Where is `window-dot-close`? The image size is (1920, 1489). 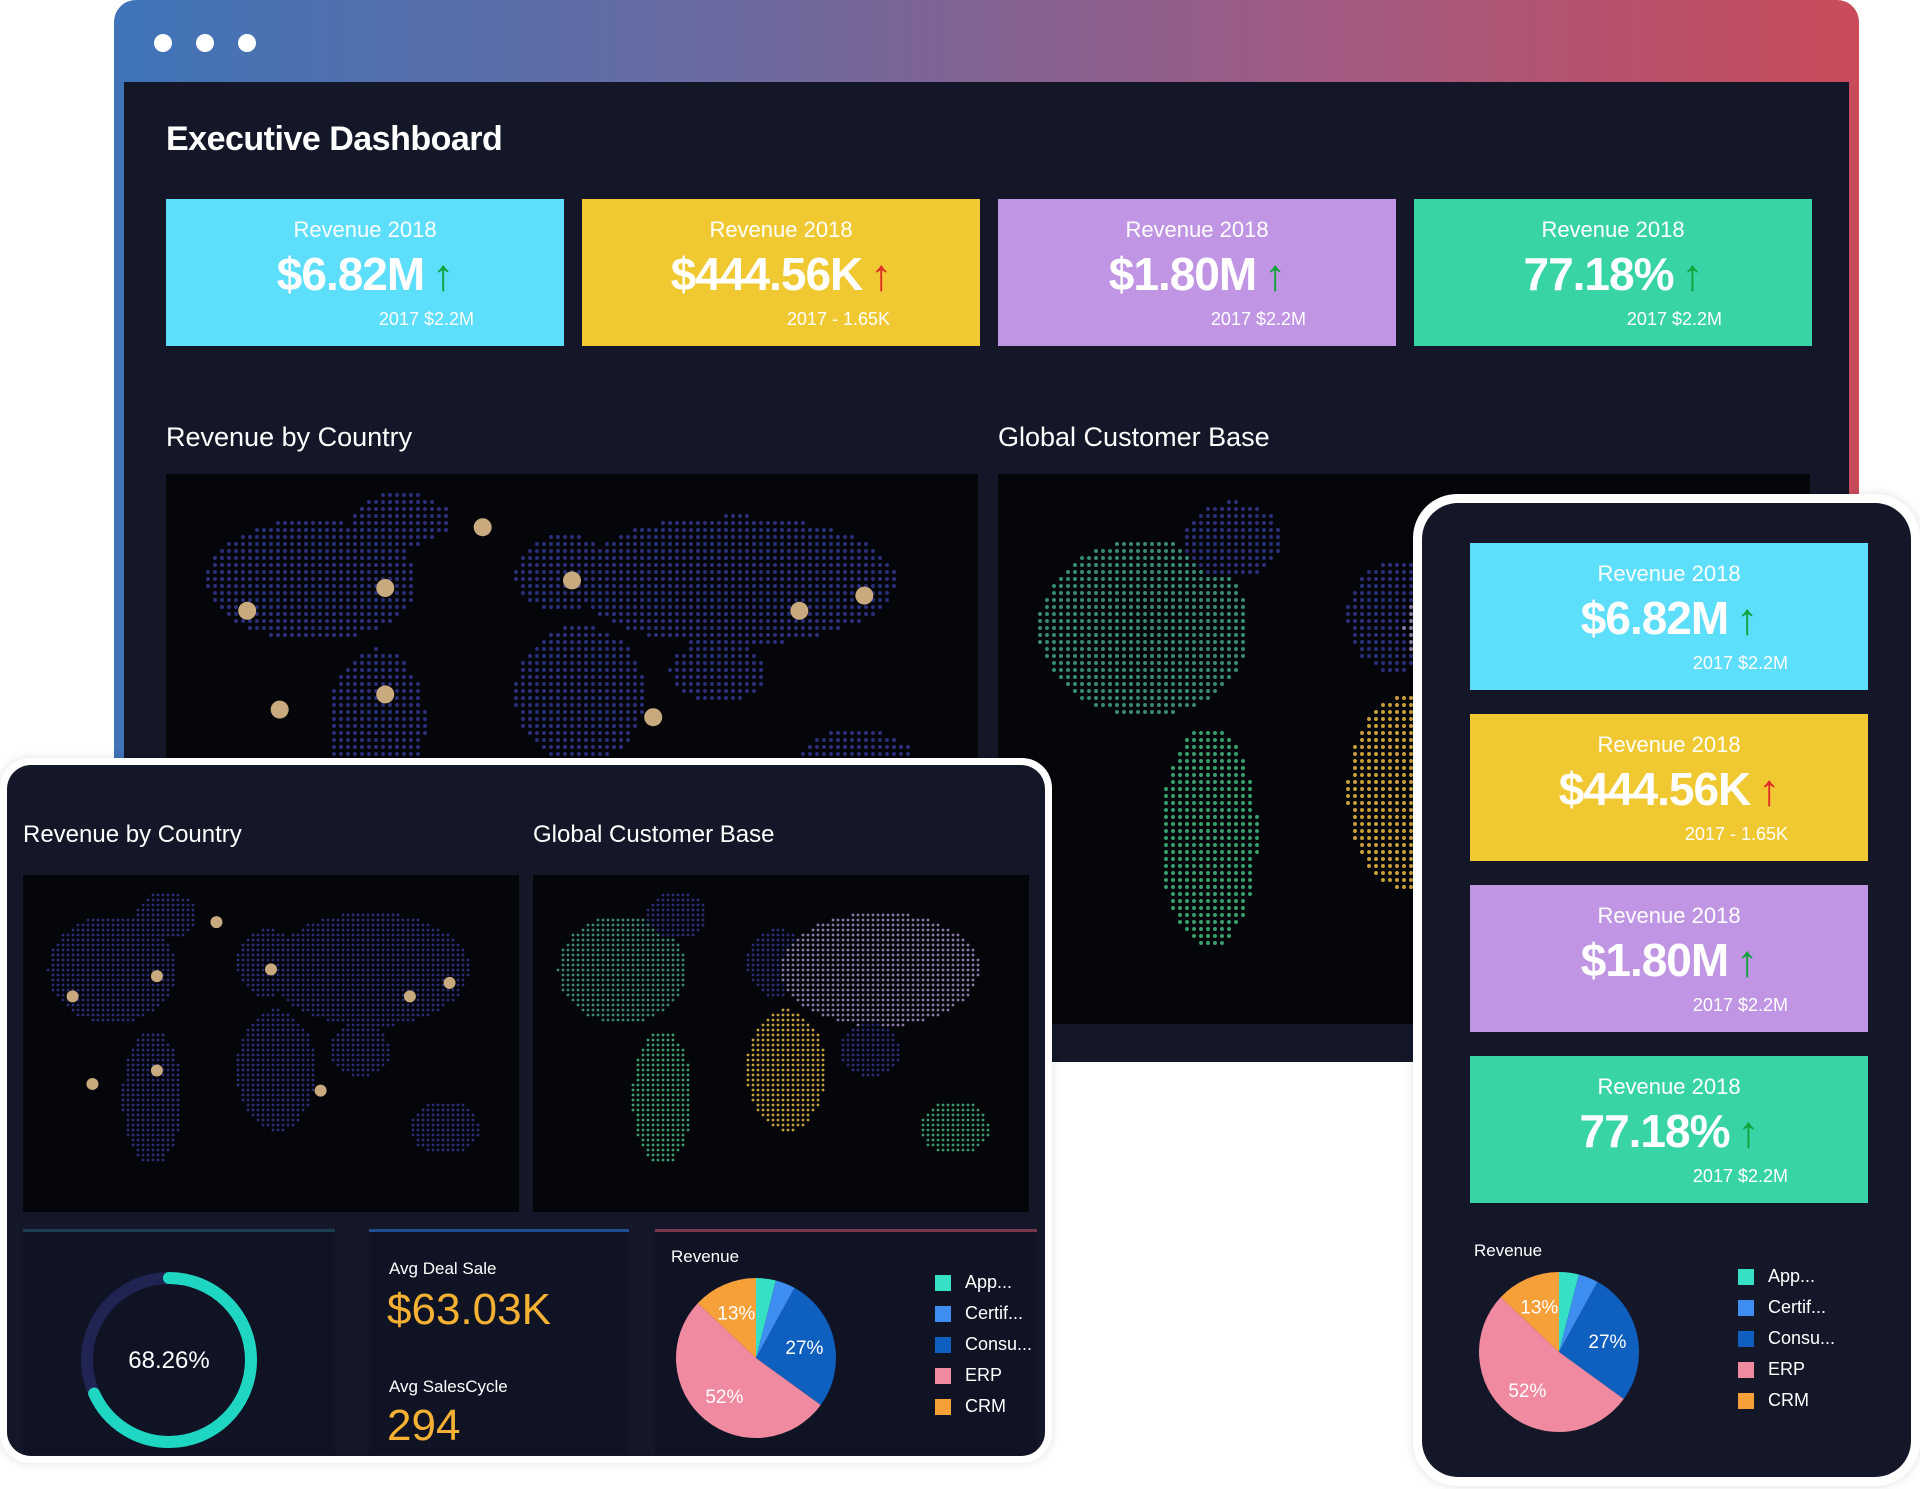 window-dot-close is located at coordinates (163, 43).